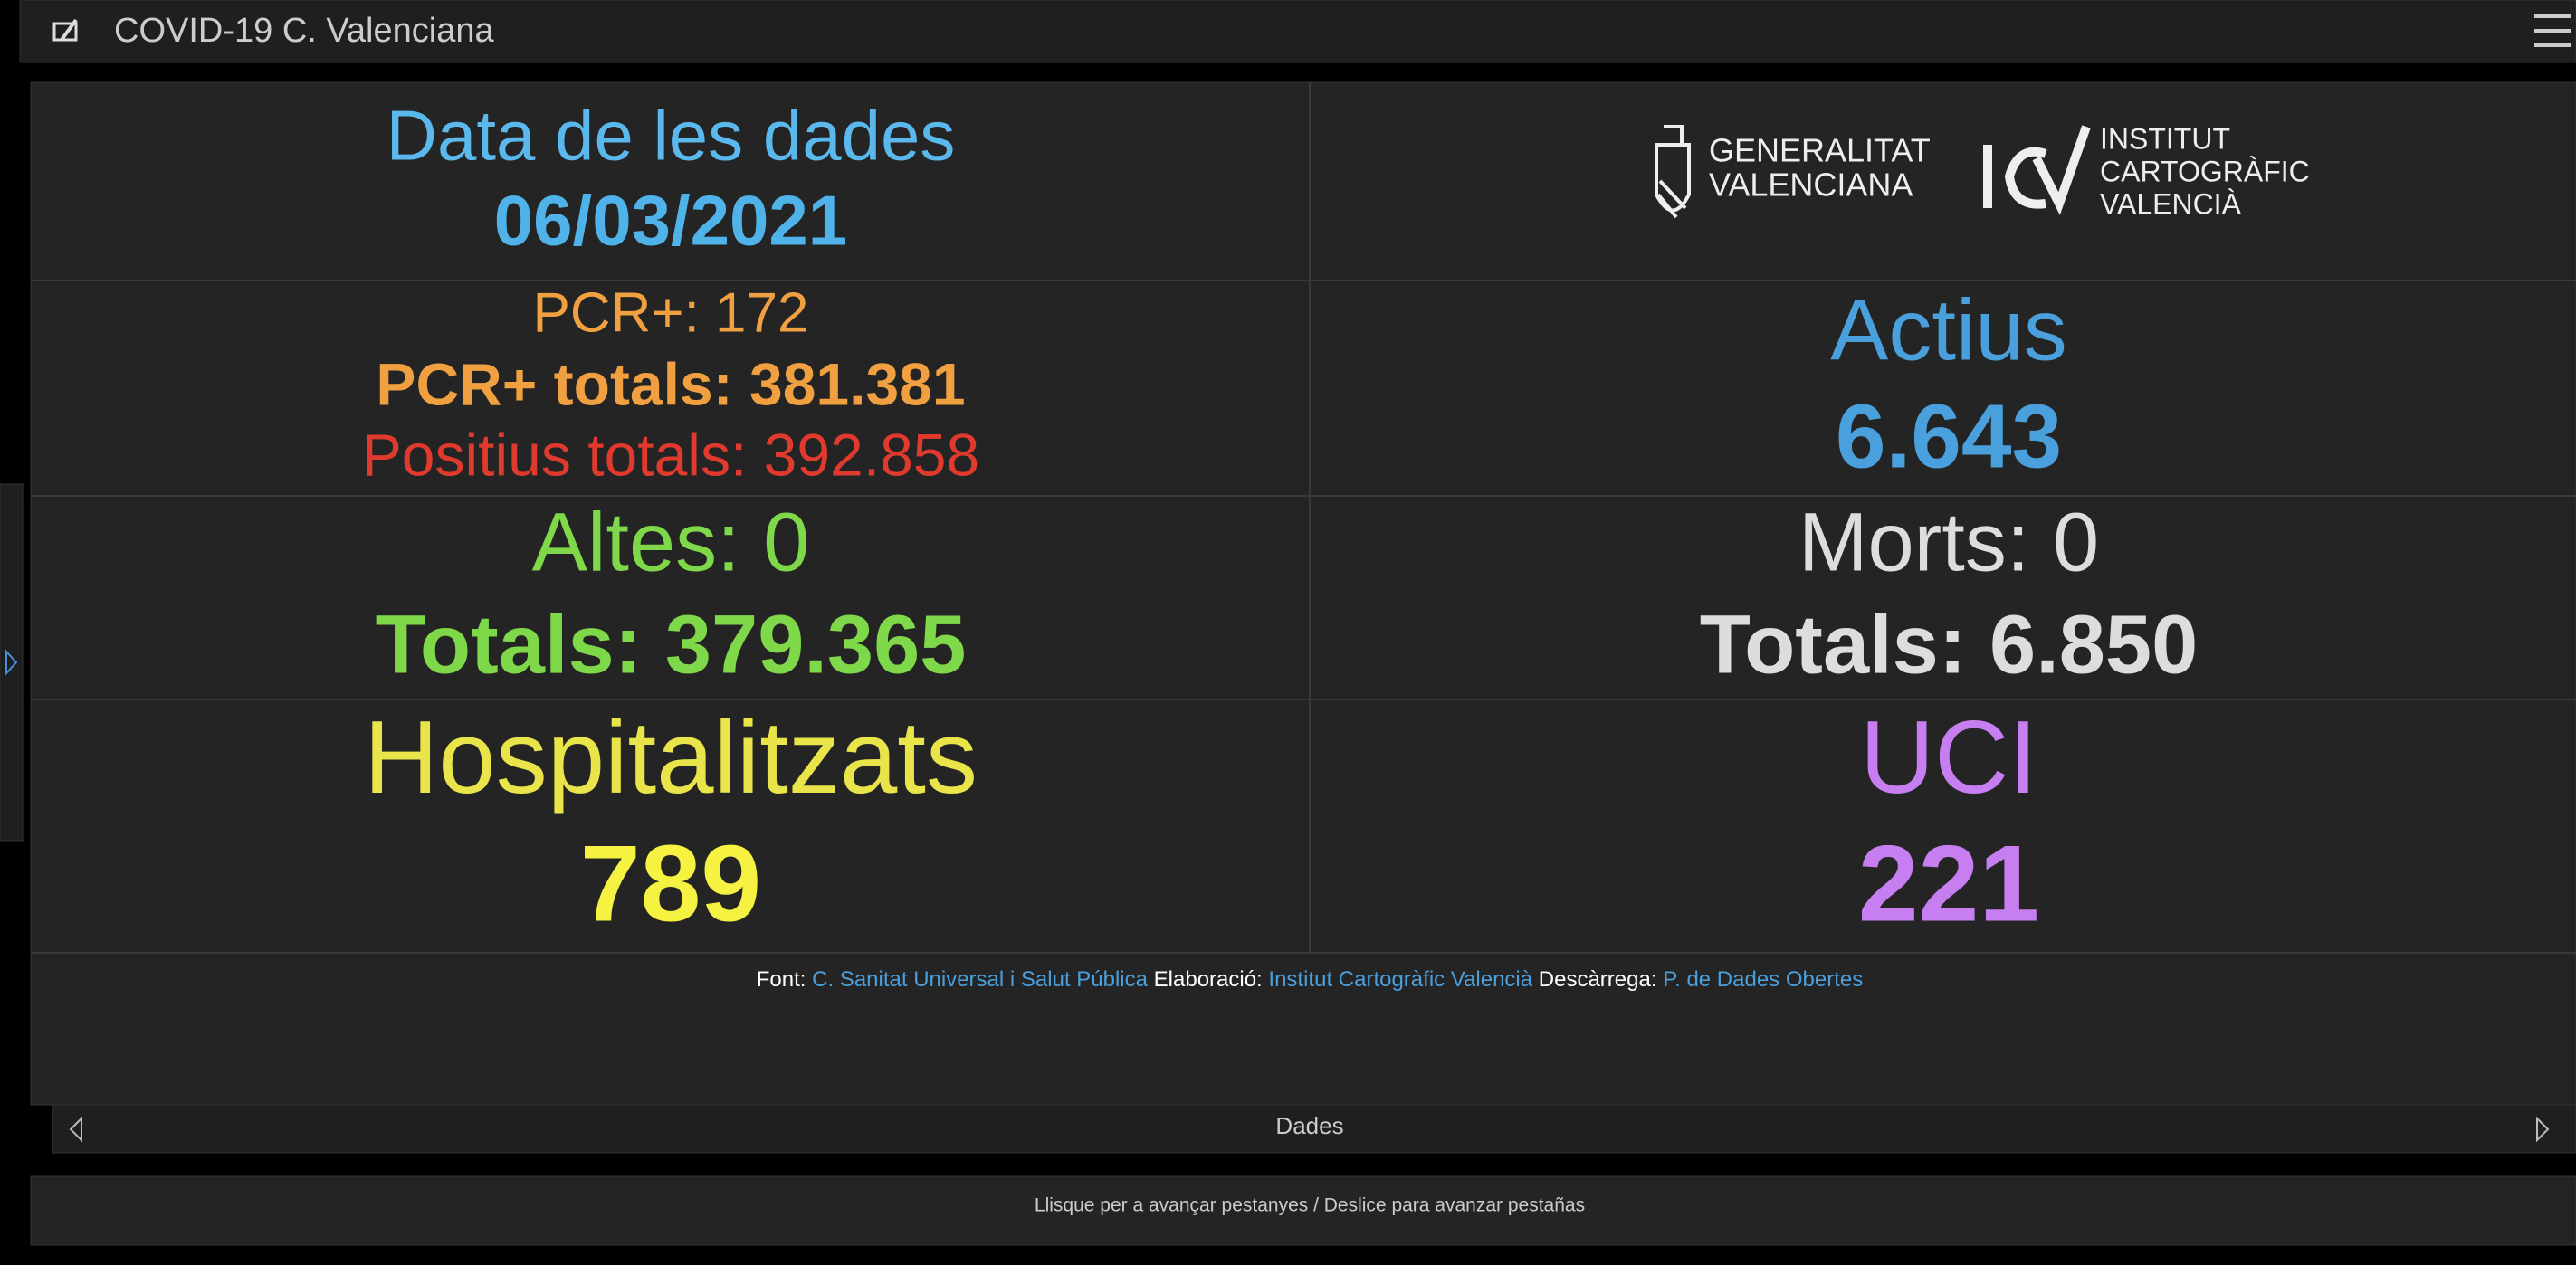  What do you see at coordinates (671, 221) in the screenshot?
I see `date-value: 06/03/2021` at bounding box center [671, 221].